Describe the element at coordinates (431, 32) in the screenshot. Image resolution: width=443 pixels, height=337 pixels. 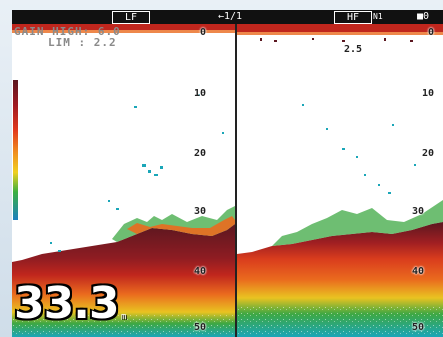
I see `right-depth-0: 0` at that location.